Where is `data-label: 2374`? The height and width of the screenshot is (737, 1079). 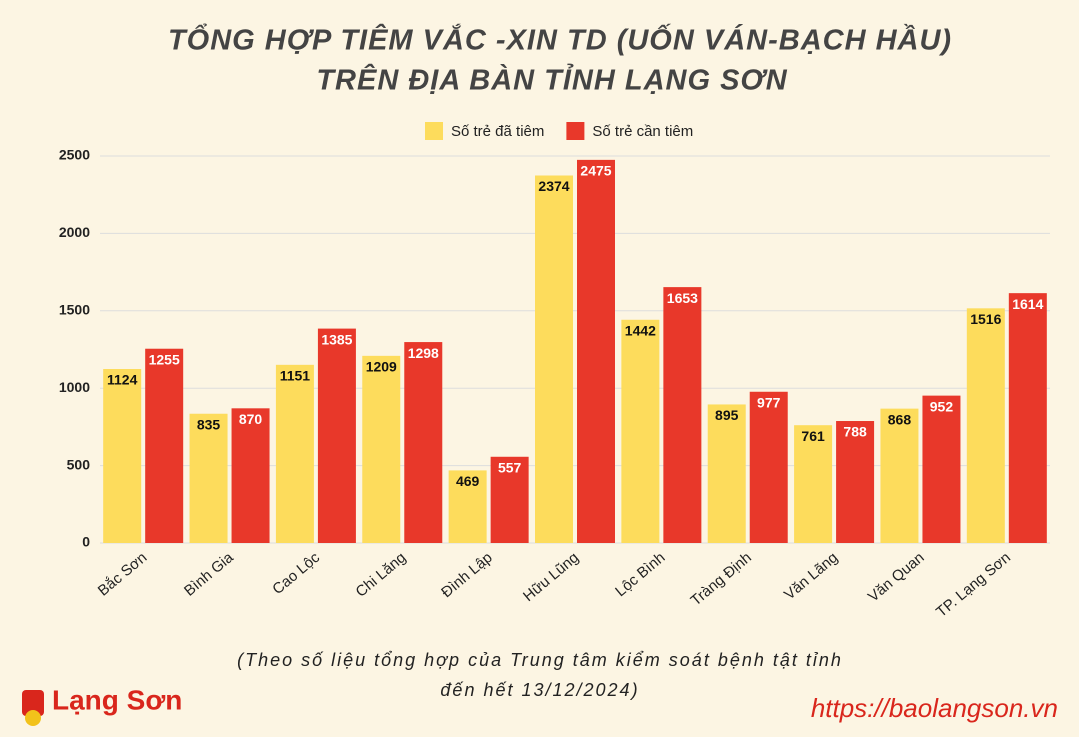
data-label: 2374 is located at coordinates (553, 186).